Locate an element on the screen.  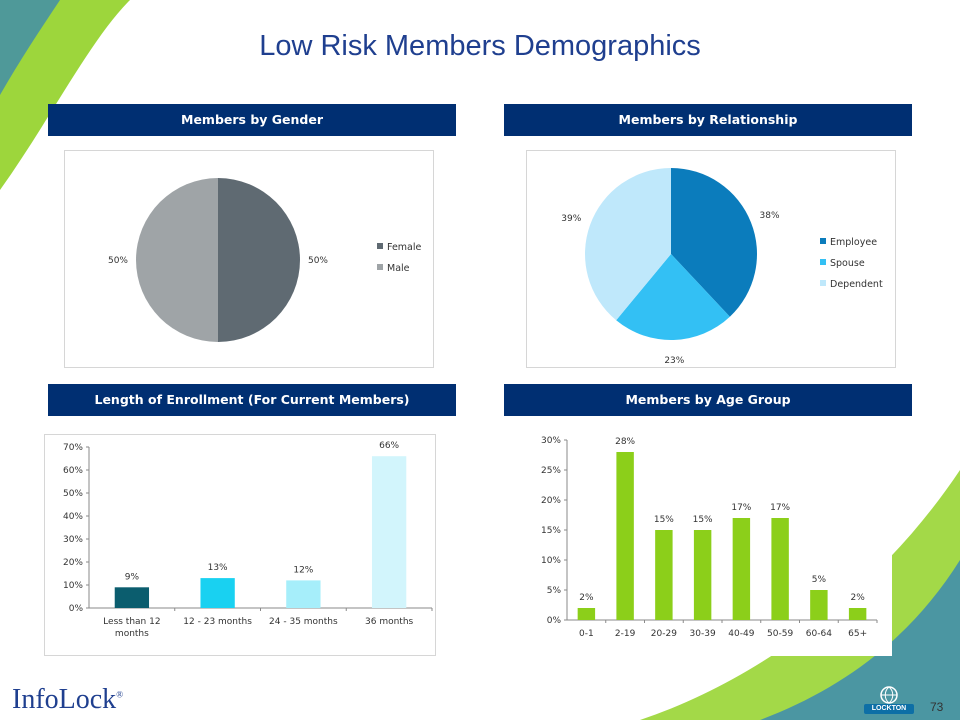
data-label: 5% is located at coordinates (819, 580).